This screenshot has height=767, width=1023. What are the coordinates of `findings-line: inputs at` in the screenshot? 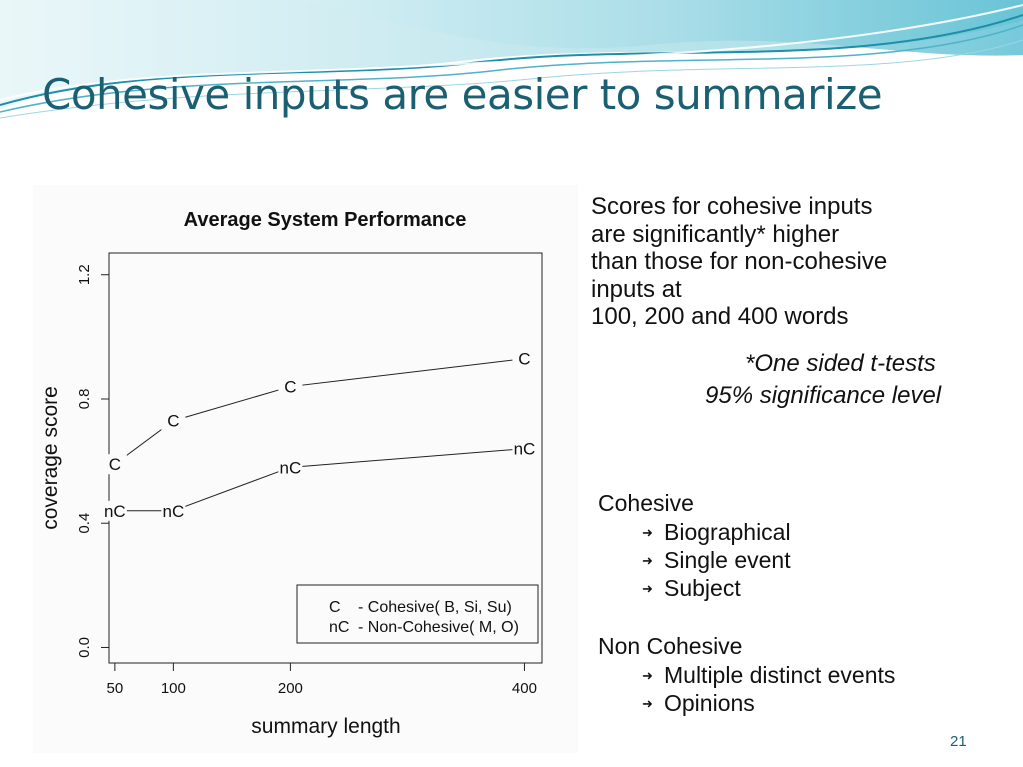 It's located at (636, 289).